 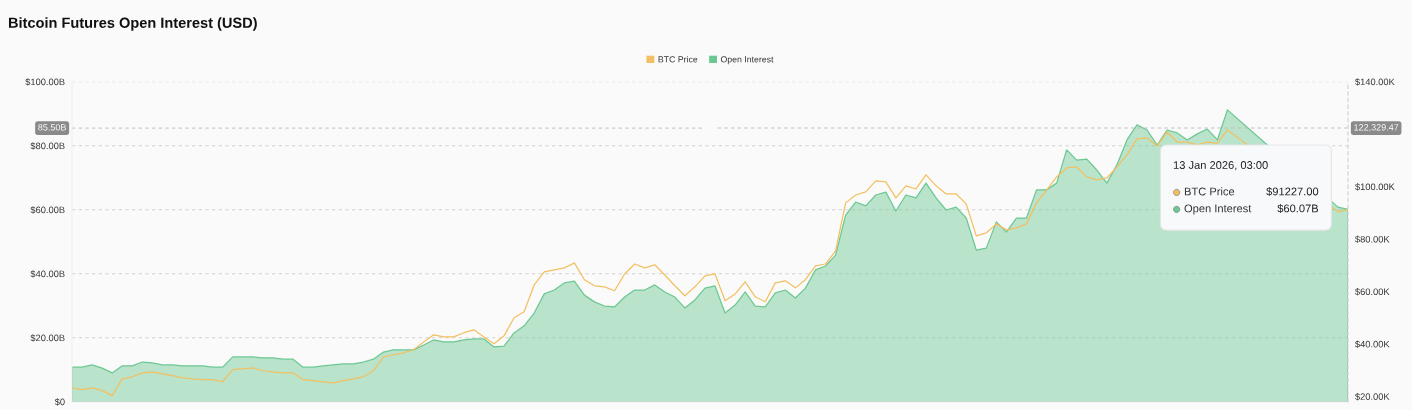 I want to click on y2-tick-label: $60.00K, so click(x=1372, y=292).